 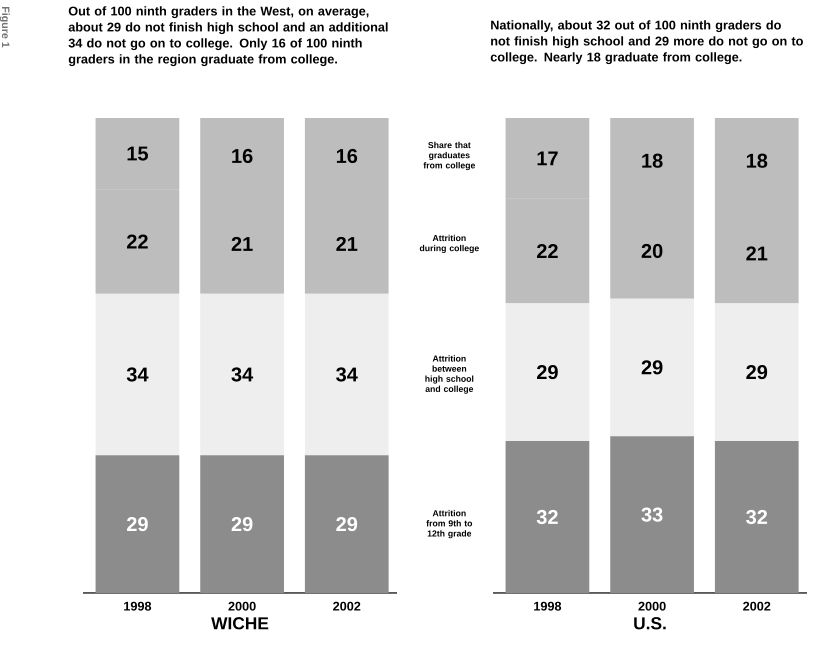 What do you see at coordinates (138, 153) in the screenshot?
I see `data-label: 15` at bounding box center [138, 153].